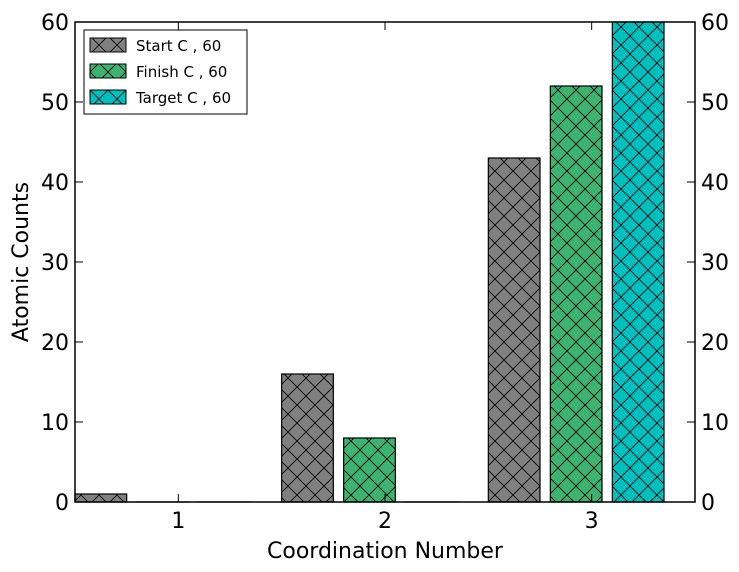  What do you see at coordinates (181, 72) in the screenshot?
I see `legend-label: Finish C , 60` at bounding box center [181, 72].